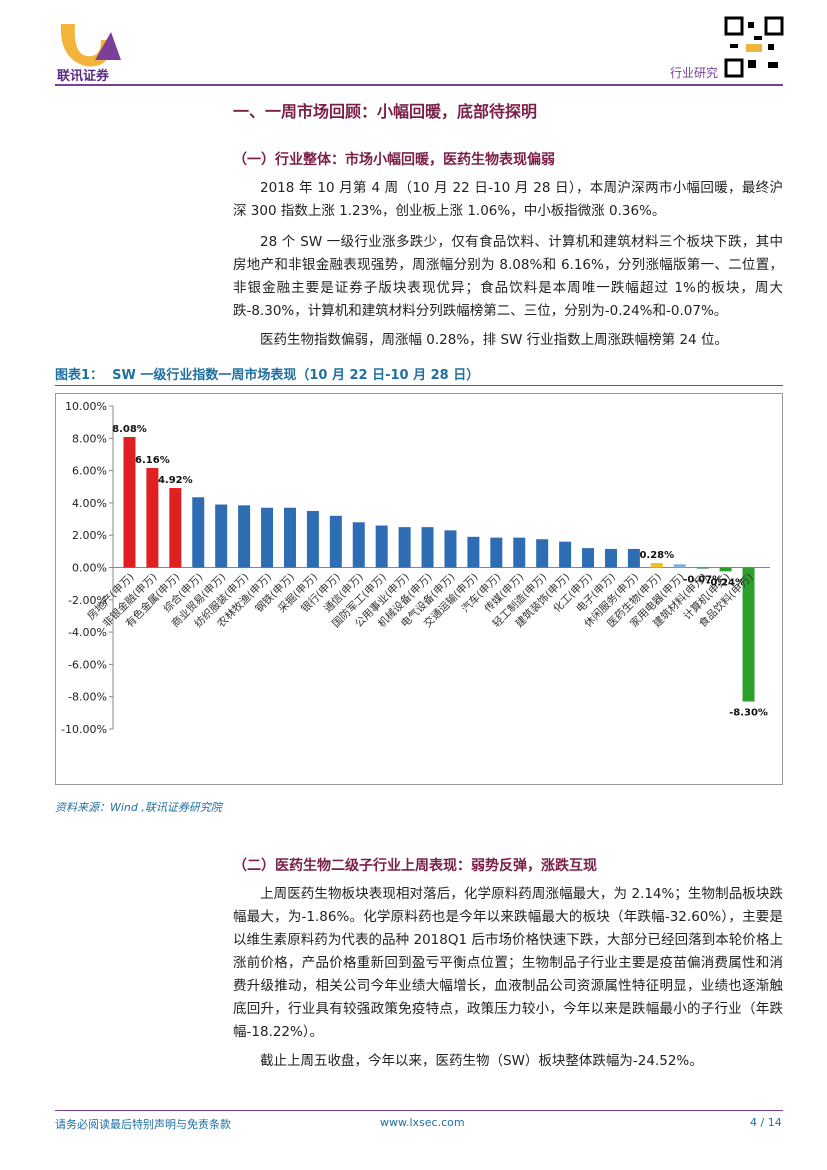 This screenshot has height=1170, width=827. I want to click on value-label: 0.28%, so click(656, 555).